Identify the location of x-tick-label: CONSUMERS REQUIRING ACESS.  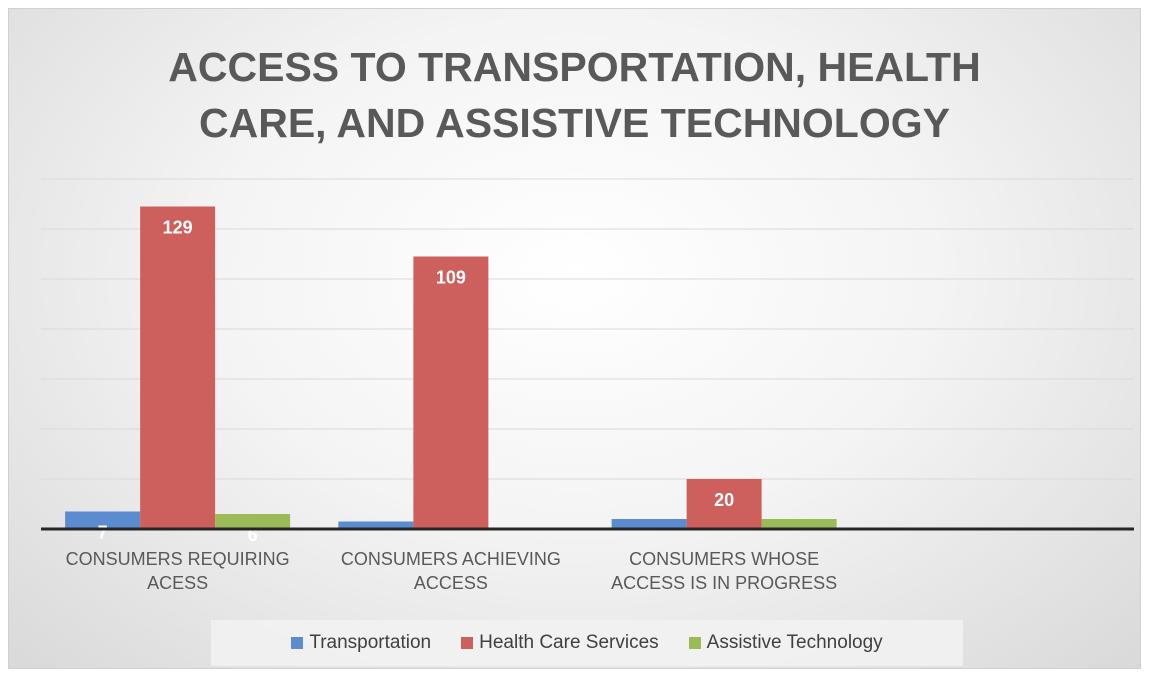
(177, 571).